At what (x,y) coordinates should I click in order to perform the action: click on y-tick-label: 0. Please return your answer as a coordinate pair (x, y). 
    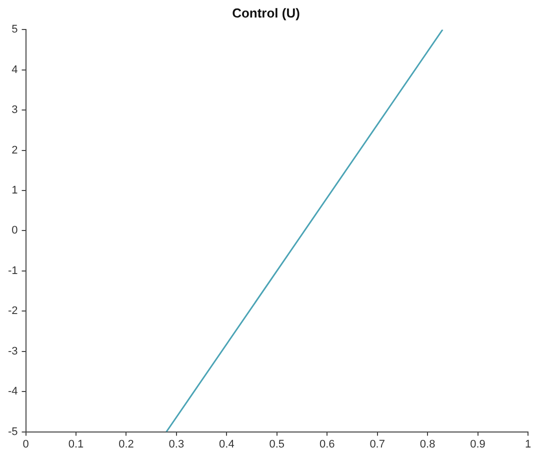
    Looking at the image, I should click on (15, 230).